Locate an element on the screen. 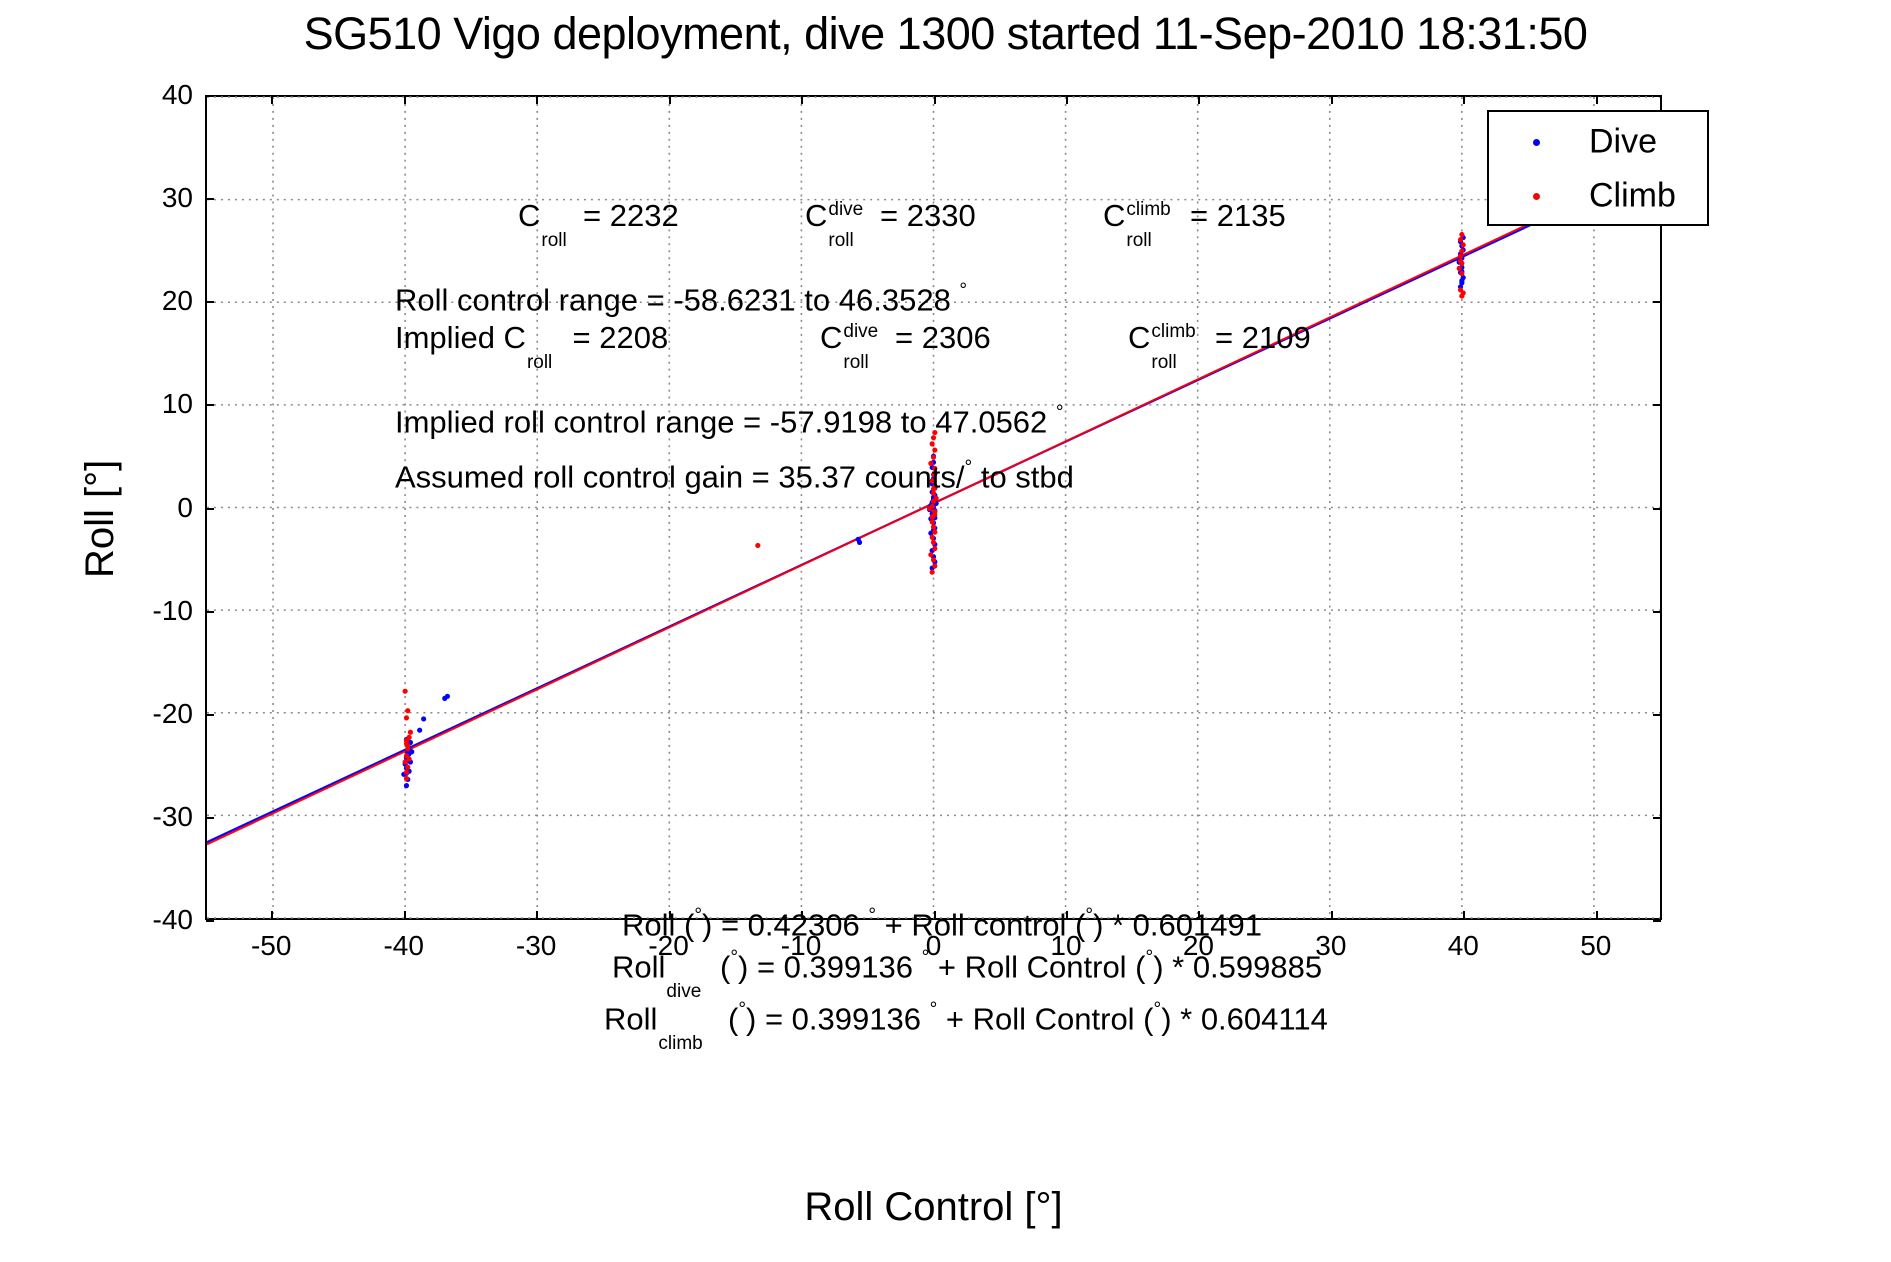  c-roll-symbol: C is located at coordinates (529, 215).